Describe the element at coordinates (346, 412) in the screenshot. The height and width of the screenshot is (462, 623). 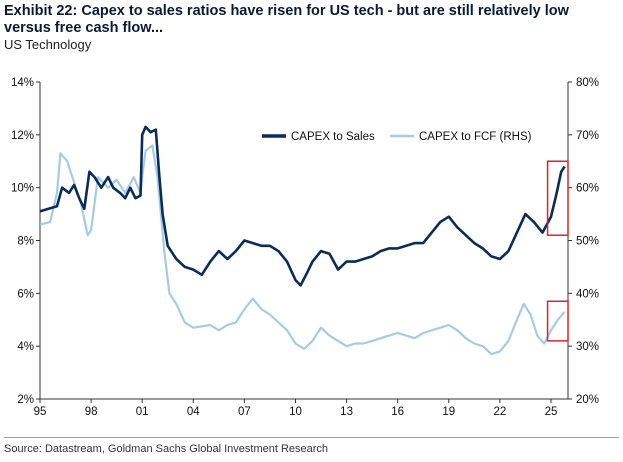
I see `x-tick-label: 13` at that location.